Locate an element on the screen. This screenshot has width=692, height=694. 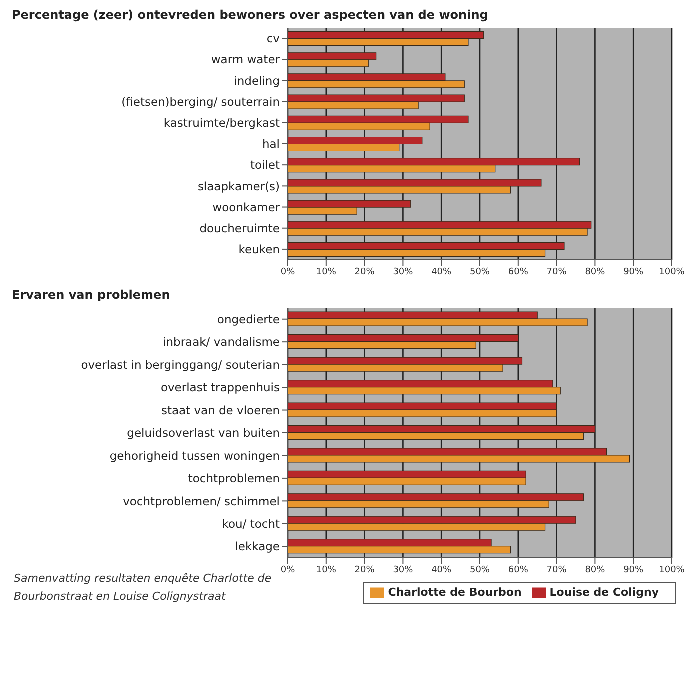
y-tick-label: cv is located at coordinates (273, 39).